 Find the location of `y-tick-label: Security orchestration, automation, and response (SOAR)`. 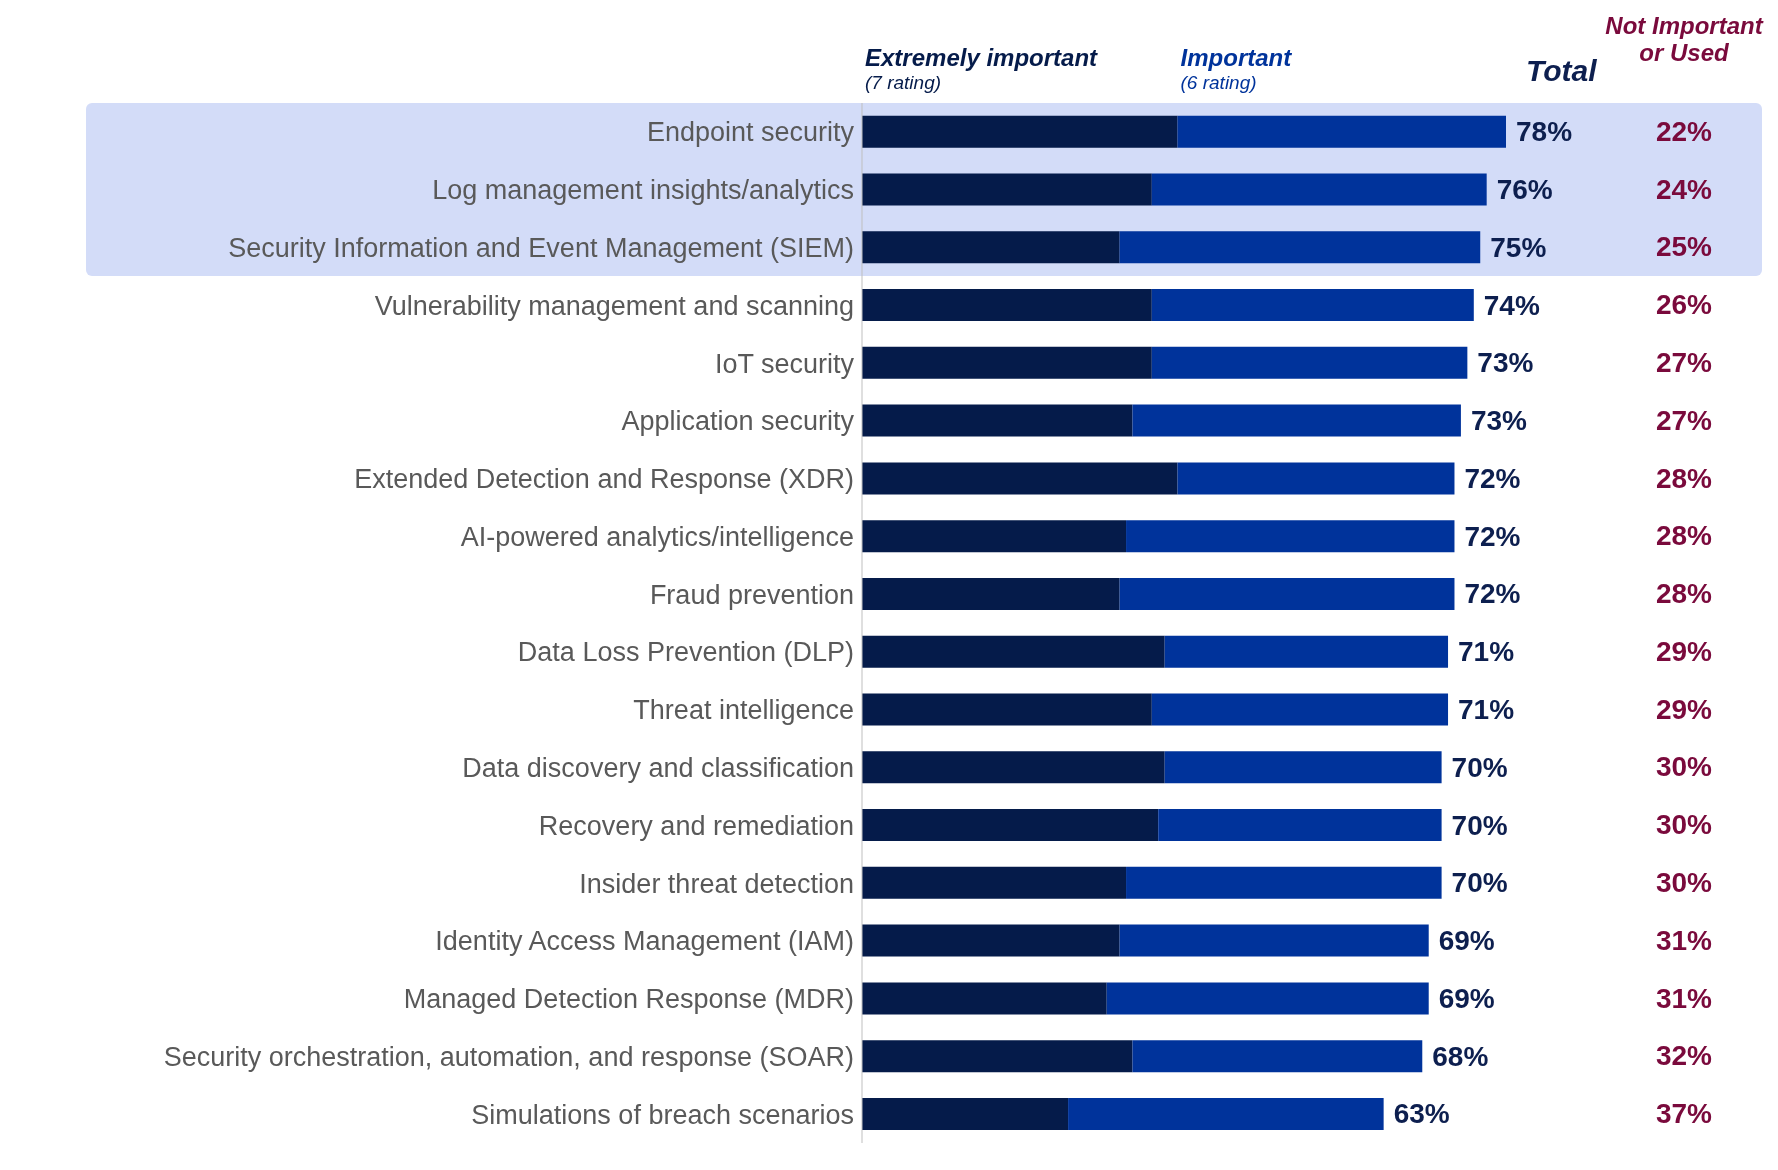

y-tick-label: Security orchestration, automation, and response (SOAR) is located at coordinates (508, 1056).